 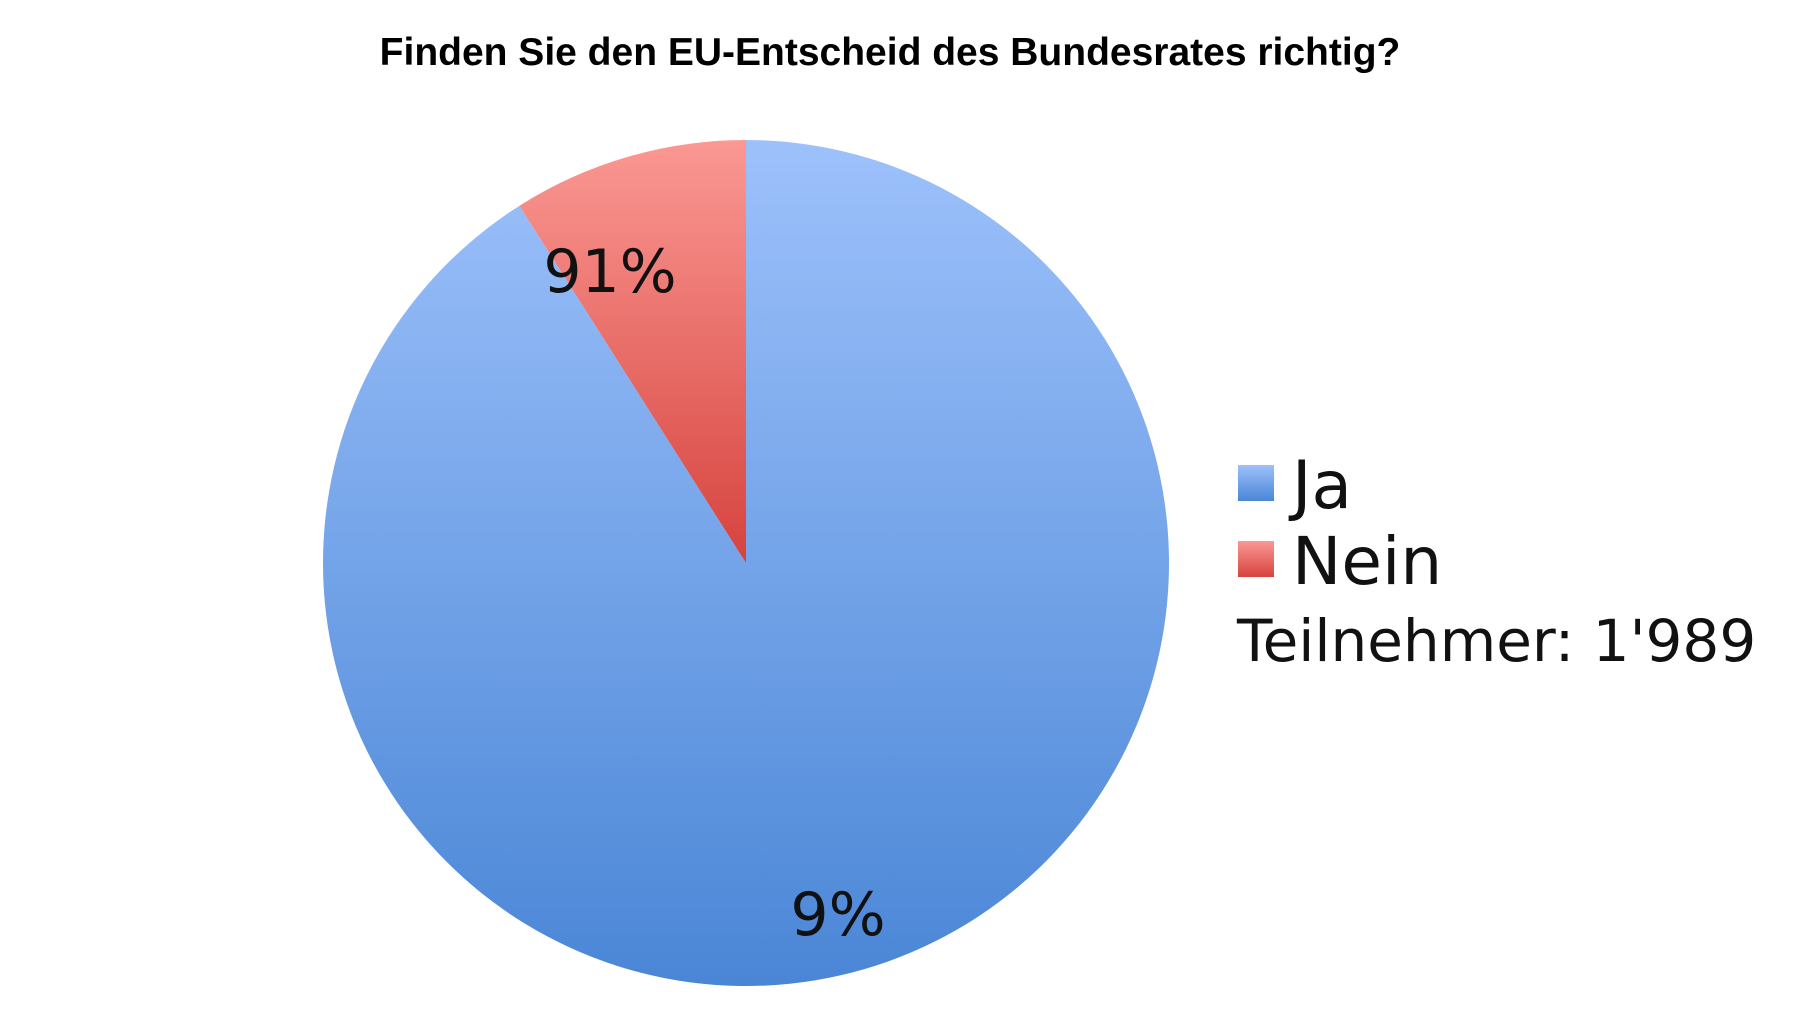 What do you see at coordinates (632, 351) in the screenshot?
I see `pie-slice-nein` at bounding box center [632, 351].